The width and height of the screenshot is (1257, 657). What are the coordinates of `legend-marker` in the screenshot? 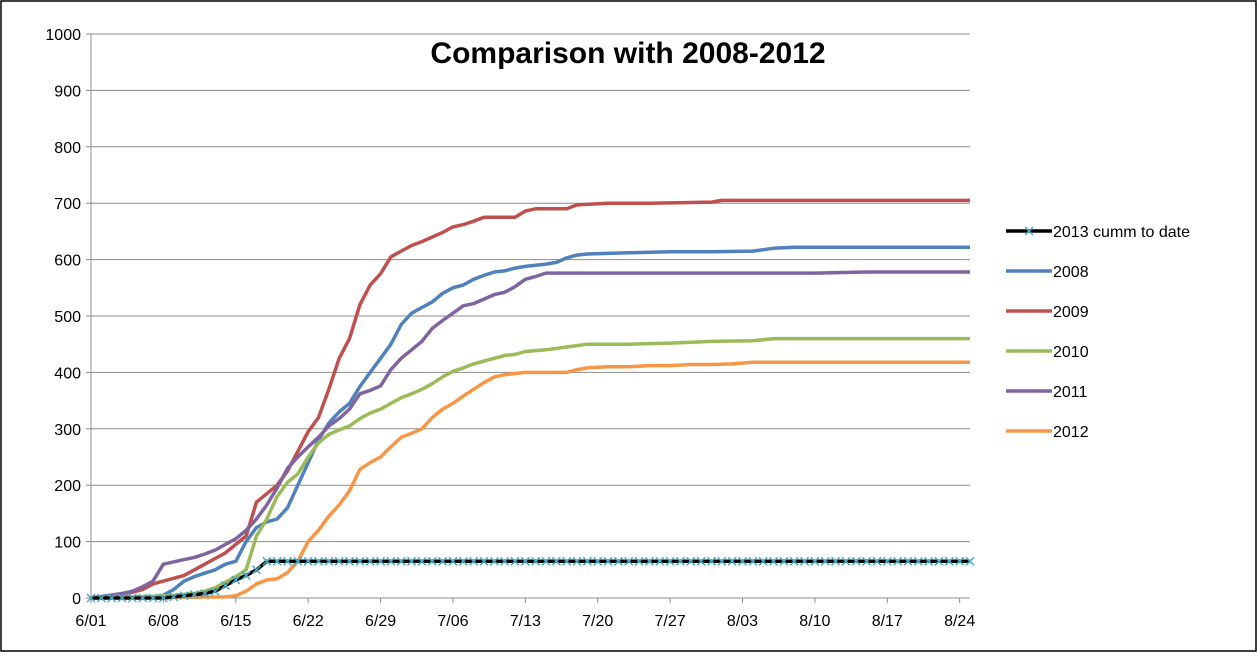 It's located at (1029, 231).